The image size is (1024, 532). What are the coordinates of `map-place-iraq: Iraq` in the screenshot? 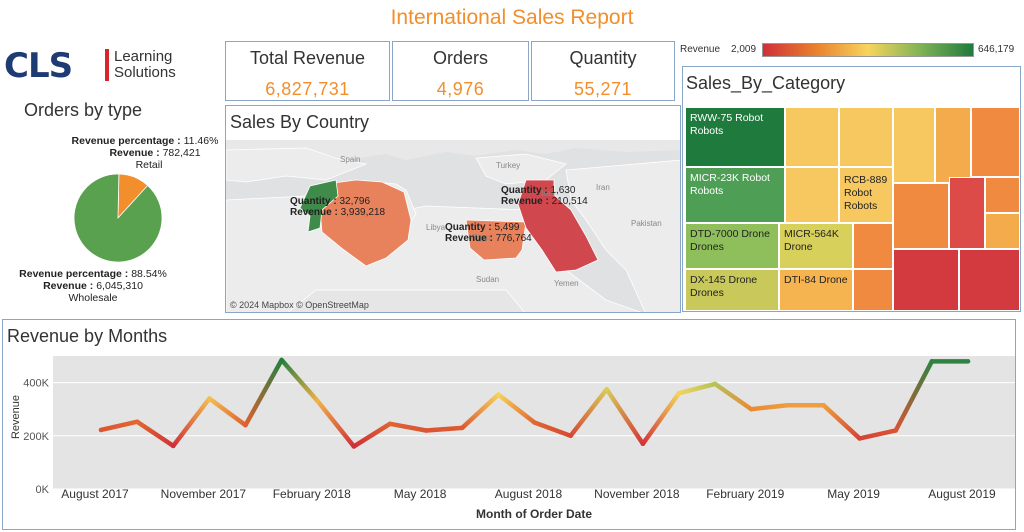 It's located at (548, 193).